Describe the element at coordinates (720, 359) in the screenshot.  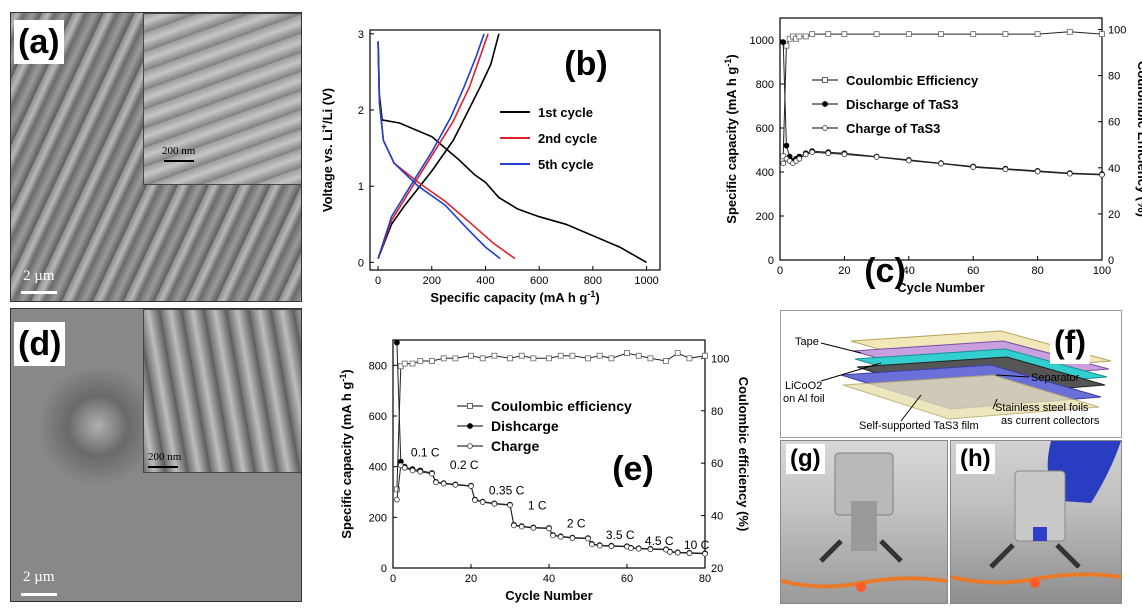
I see `y2-tick-label: 100` at that location.